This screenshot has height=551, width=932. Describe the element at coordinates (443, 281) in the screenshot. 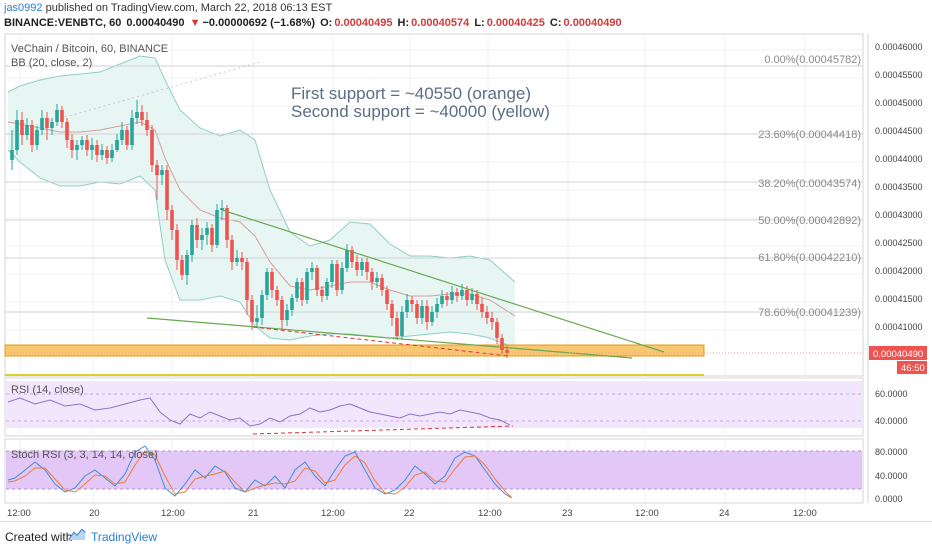

I see `upper-trend-line` at that location.